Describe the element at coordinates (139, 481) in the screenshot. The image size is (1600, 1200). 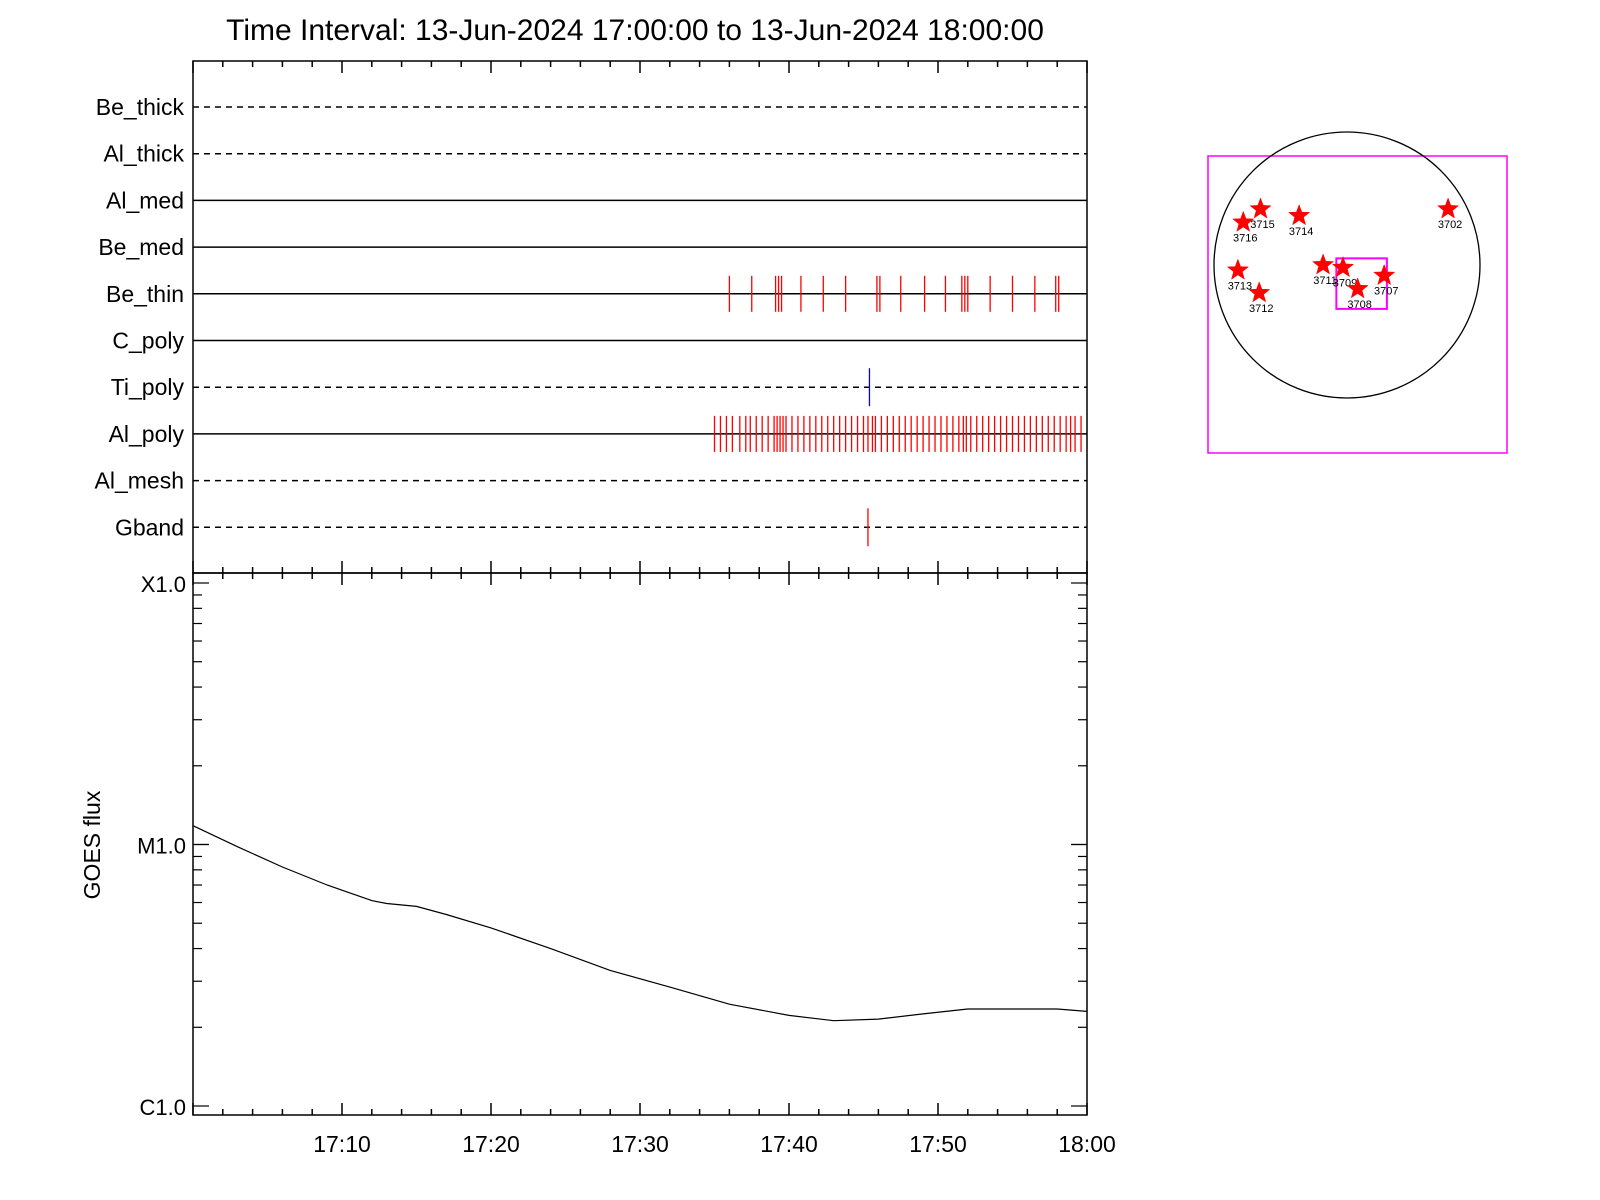
I see `channel-label: Al_mesh` at that location.